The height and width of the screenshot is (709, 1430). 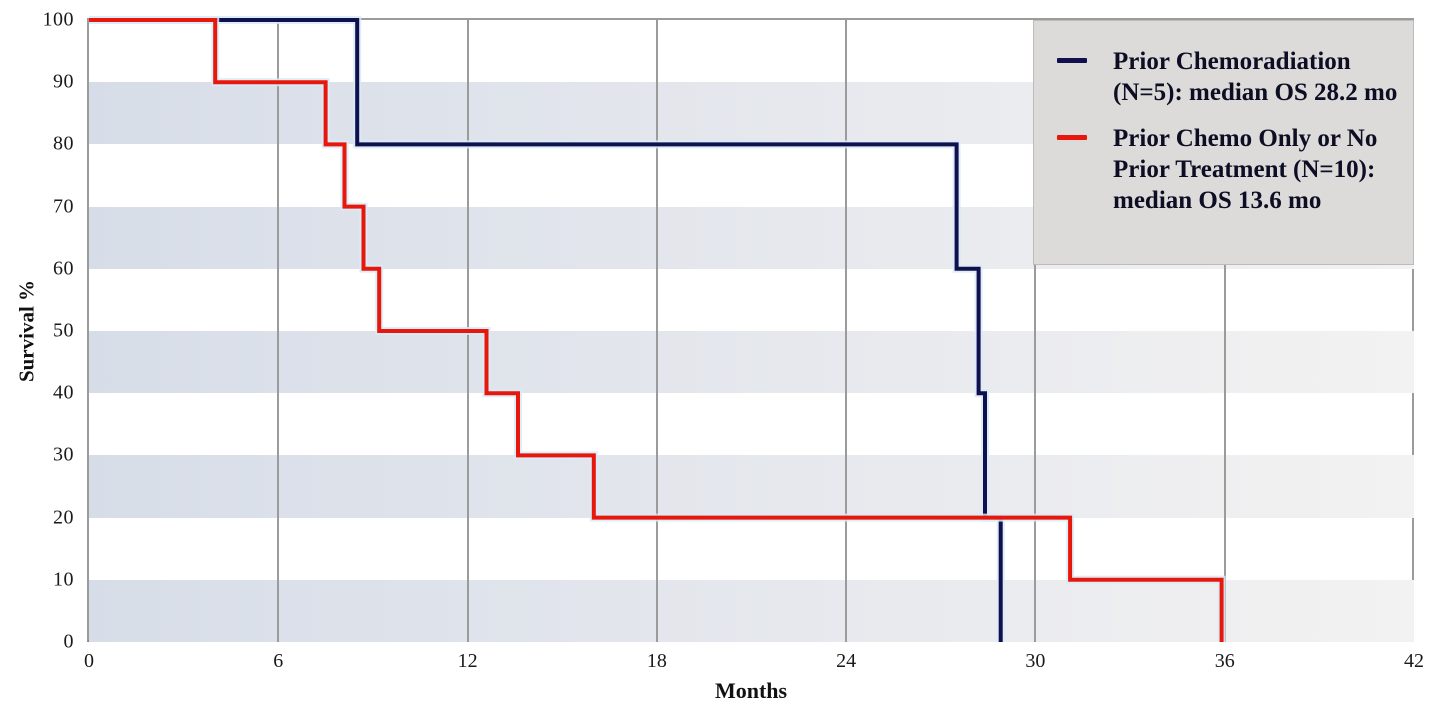 What do you see at coordinates (63, 392) in the screenshot?
I see `y-tick-label-40: 40` at bounding box center [63, 392].